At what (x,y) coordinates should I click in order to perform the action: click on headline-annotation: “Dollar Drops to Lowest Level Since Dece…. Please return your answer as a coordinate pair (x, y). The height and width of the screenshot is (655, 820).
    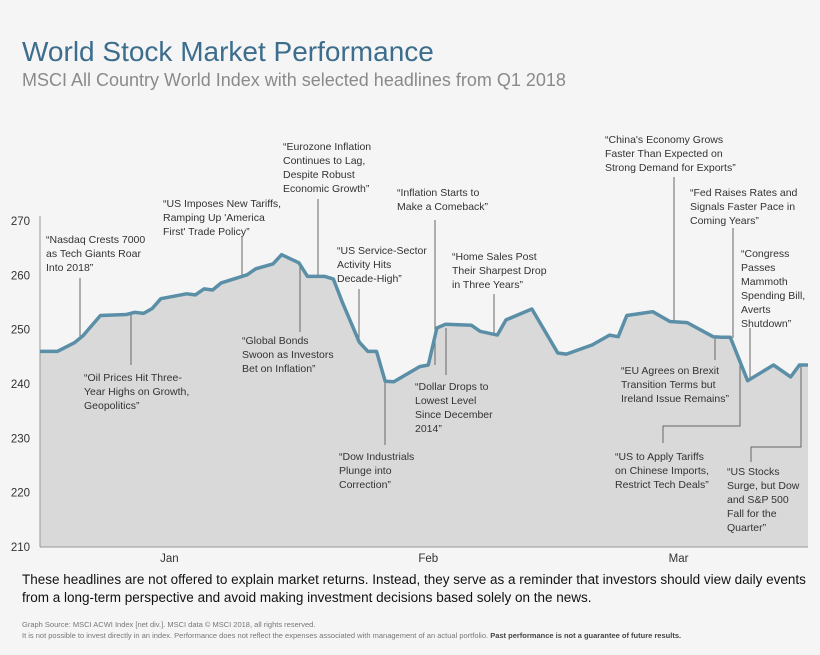
    Looking at the image, I should click on (454, 408).